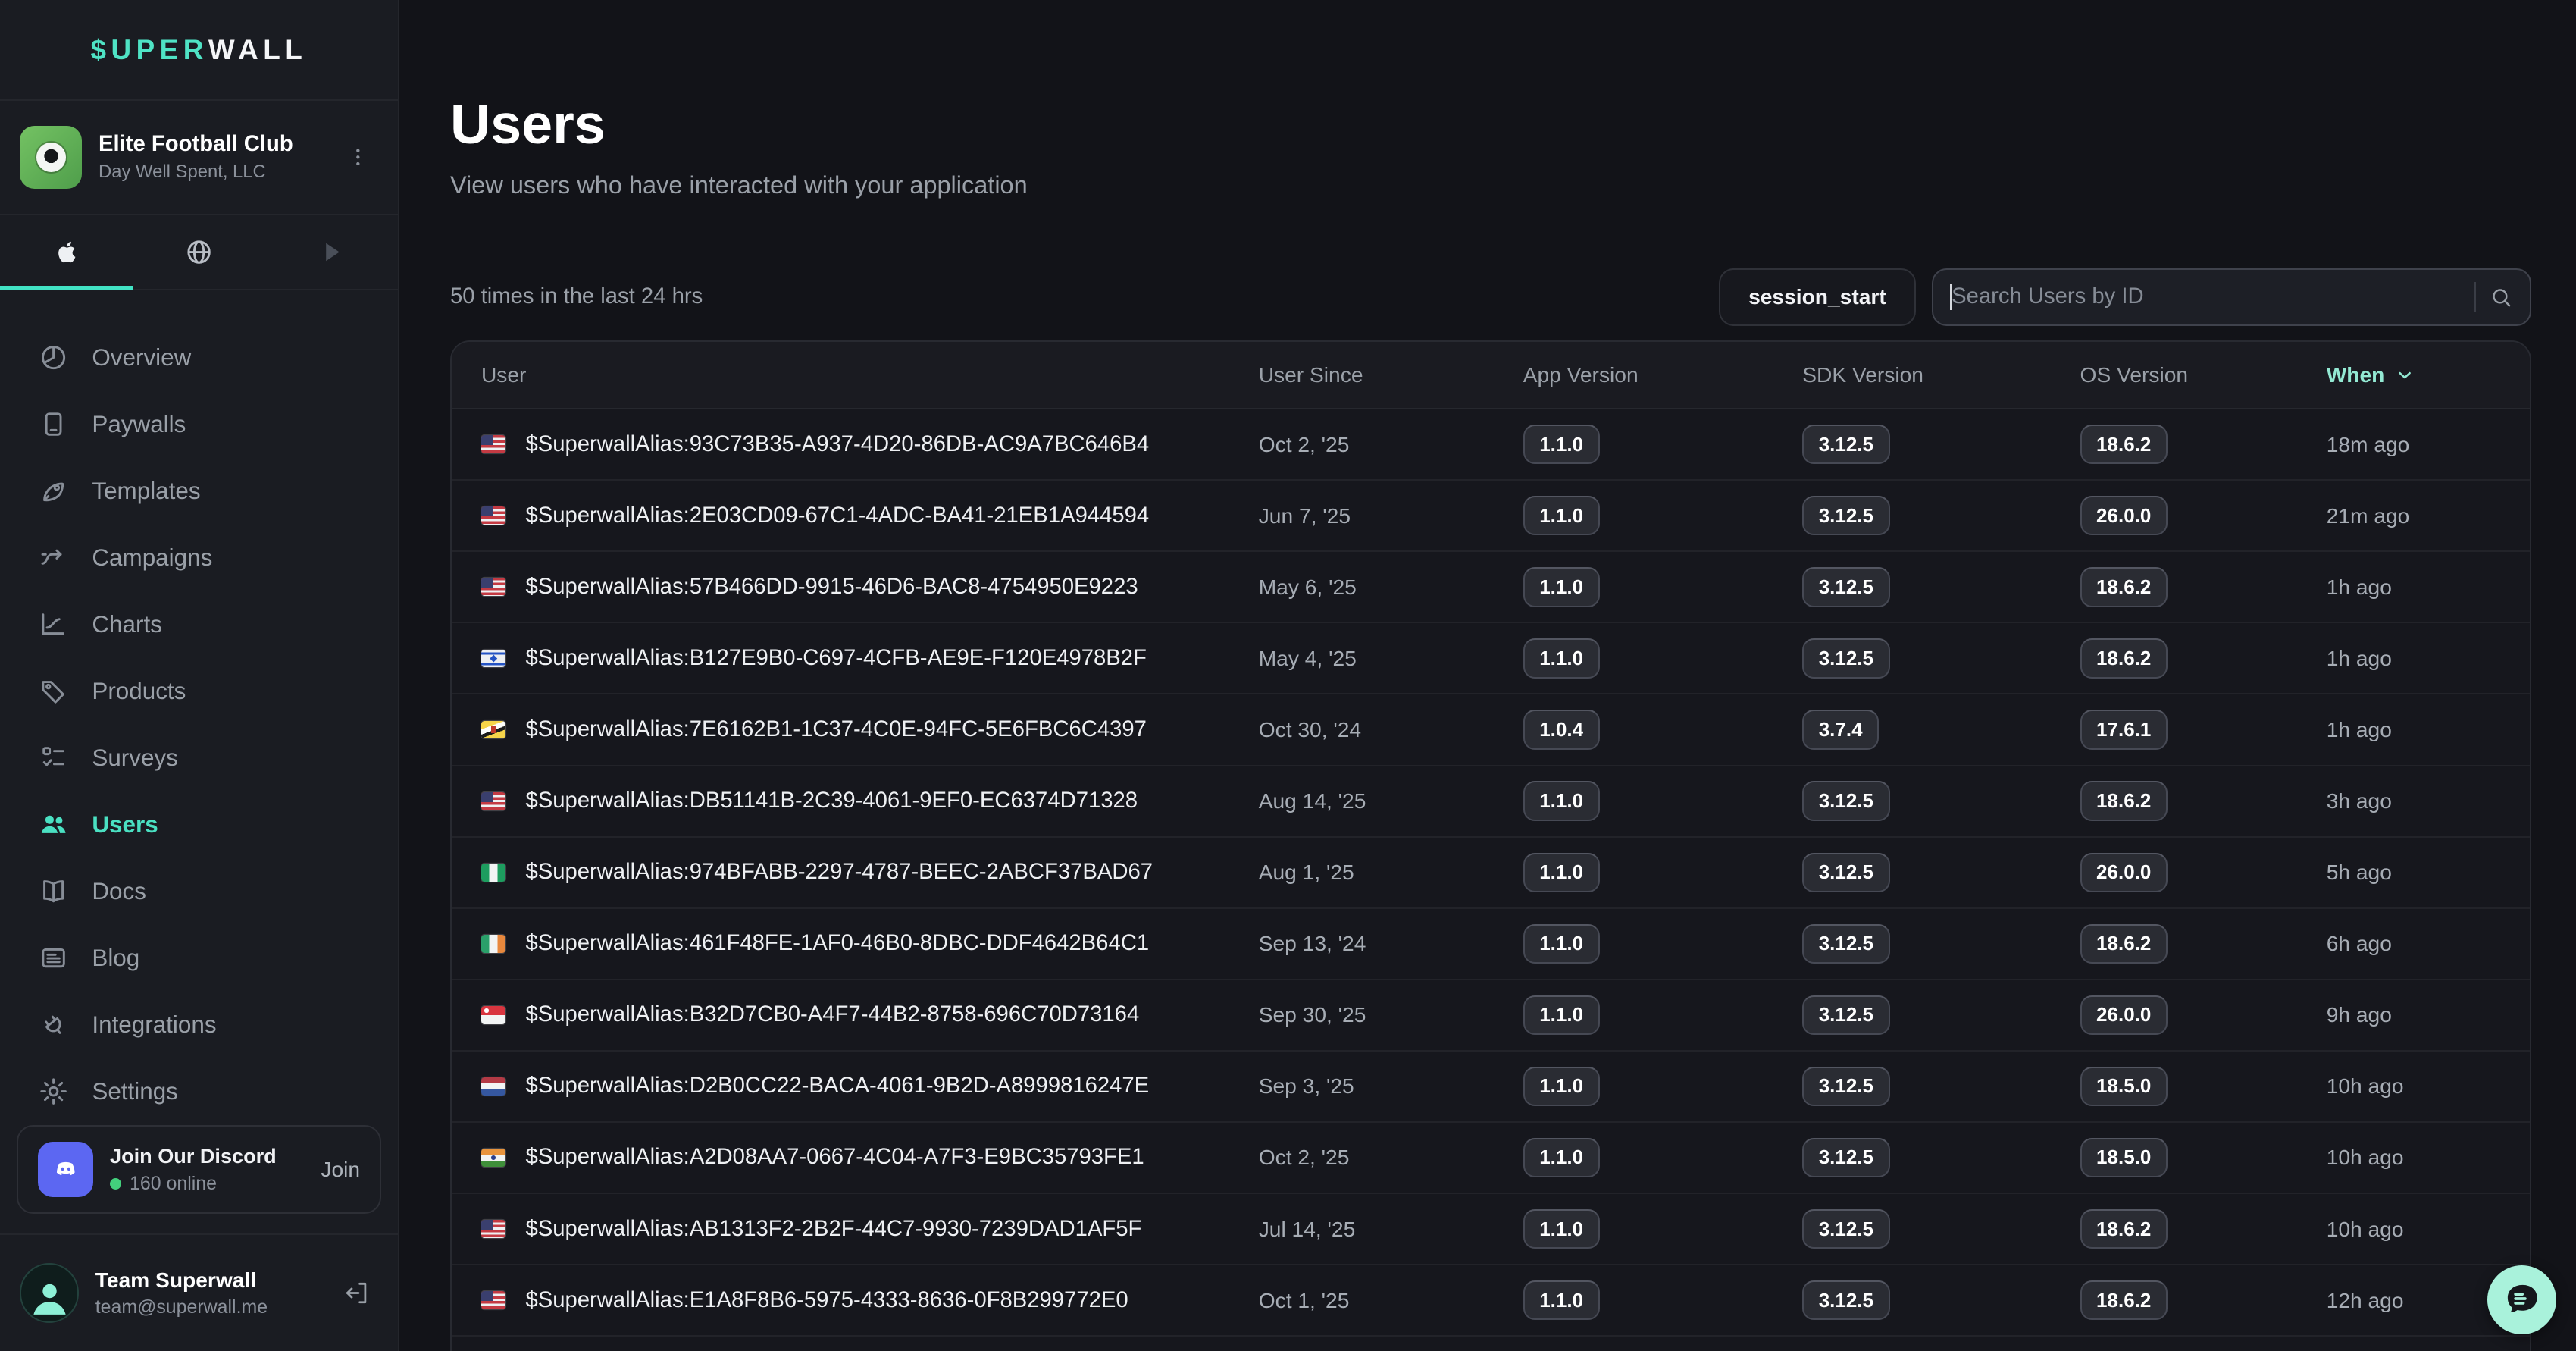  What do you see at coordinates (358, 157) in the screenshot?
I see `workspace-menu-button` at bounding box center [358, 157].